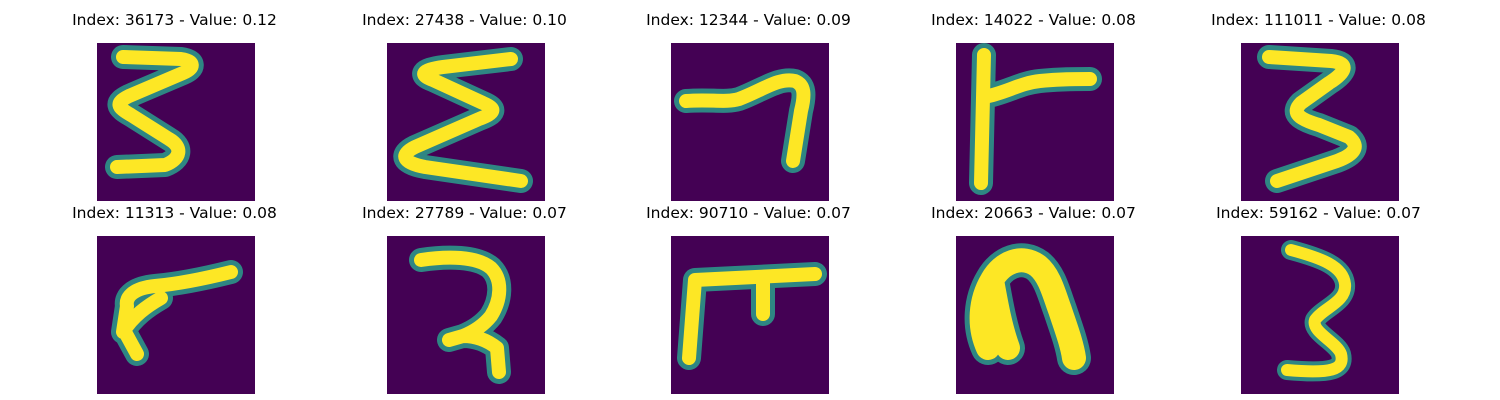  I want to click on sample-cell-1: Index: 36173 - Value: 0.12, so click(174, 105).